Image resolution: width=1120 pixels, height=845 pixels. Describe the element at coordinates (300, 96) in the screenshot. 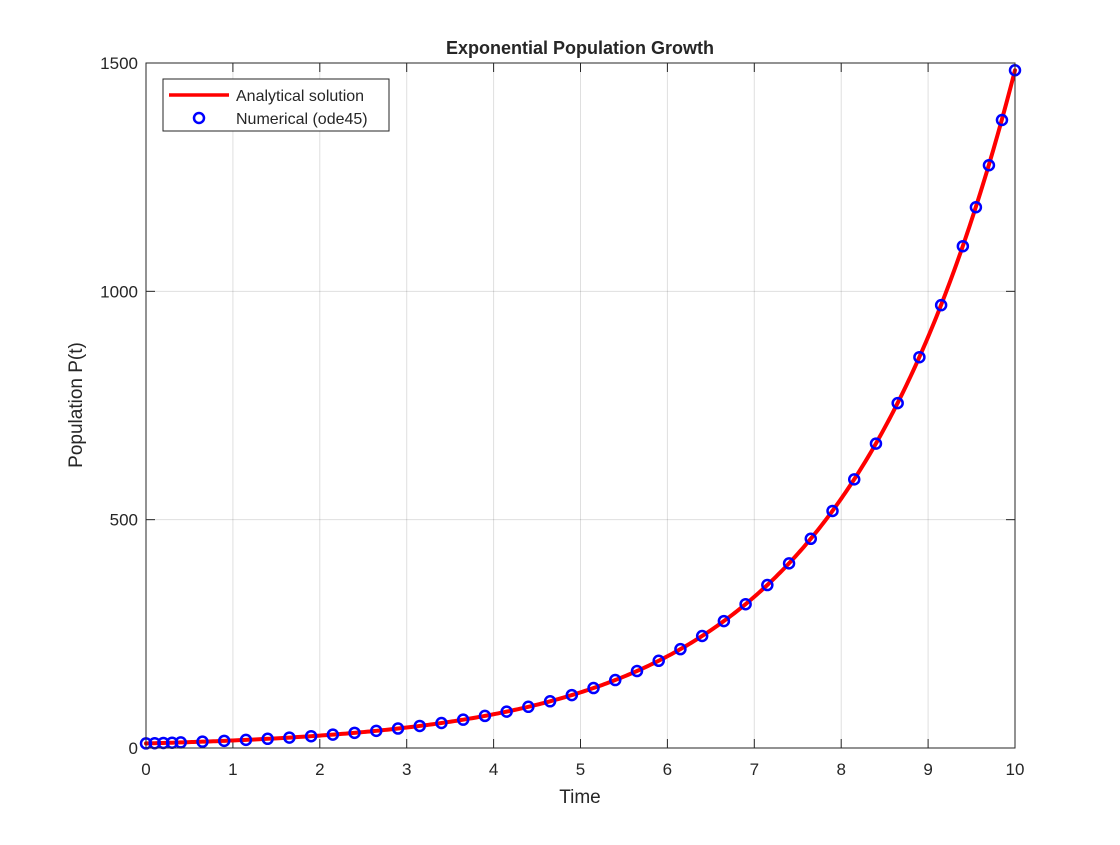

I see `legend-label-analytical: Analytical solution` at that location.